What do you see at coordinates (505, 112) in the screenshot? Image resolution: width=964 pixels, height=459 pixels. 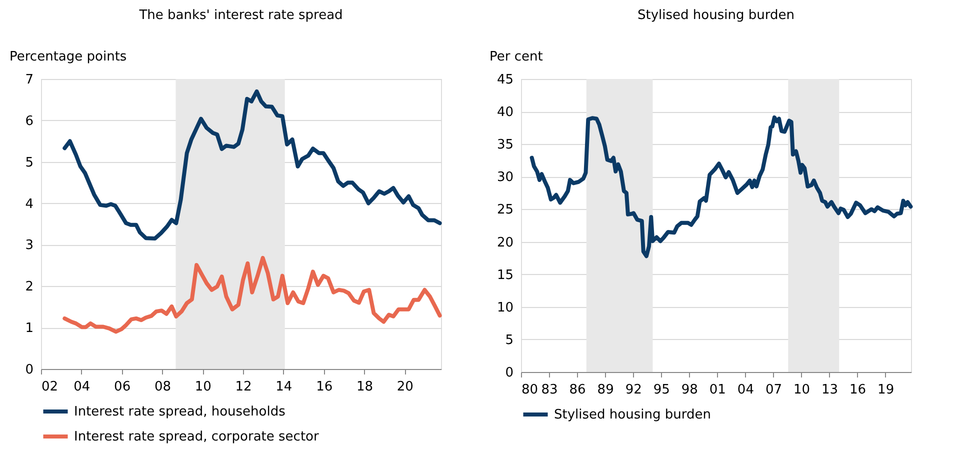 I see `y-tick-label: 40` at bounding box center [505, 112].